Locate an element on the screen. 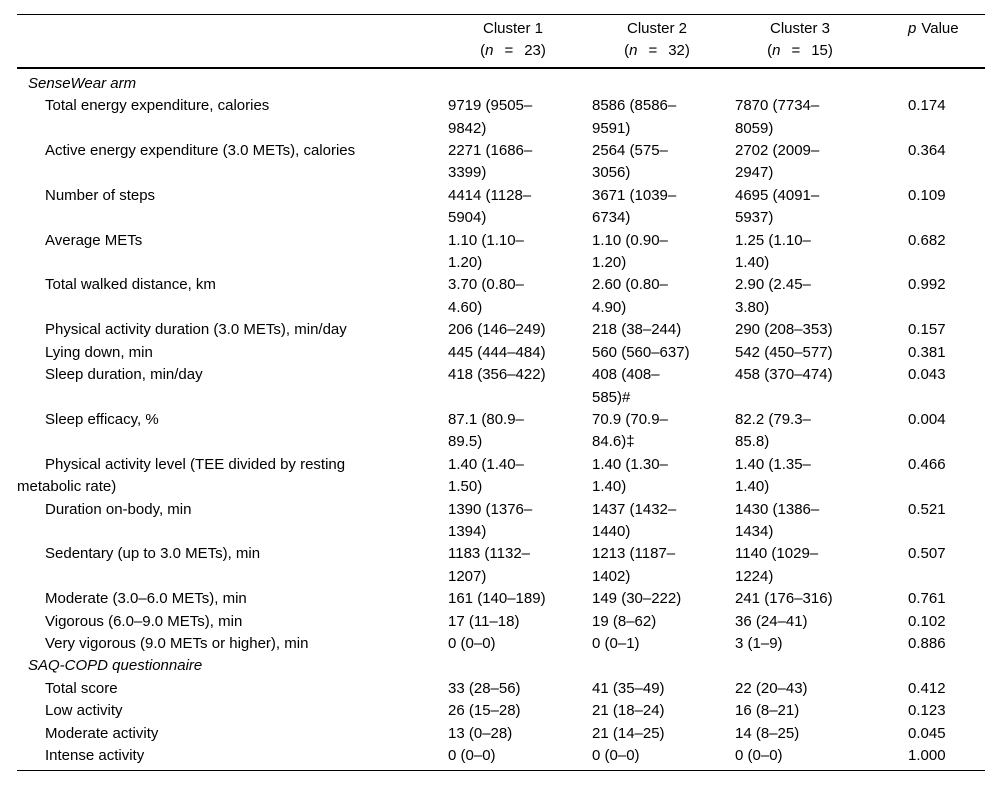  p-symbol: p is located at coordinates (912, 28).